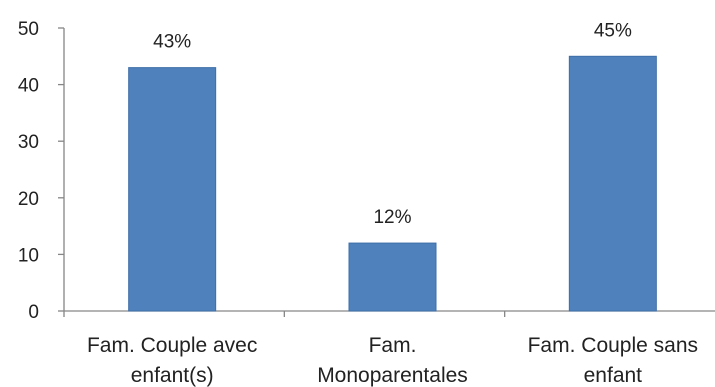  Describe the element at coordinates (28, 86) in the screenshot. I see `y-tick-label: 40` at that location.